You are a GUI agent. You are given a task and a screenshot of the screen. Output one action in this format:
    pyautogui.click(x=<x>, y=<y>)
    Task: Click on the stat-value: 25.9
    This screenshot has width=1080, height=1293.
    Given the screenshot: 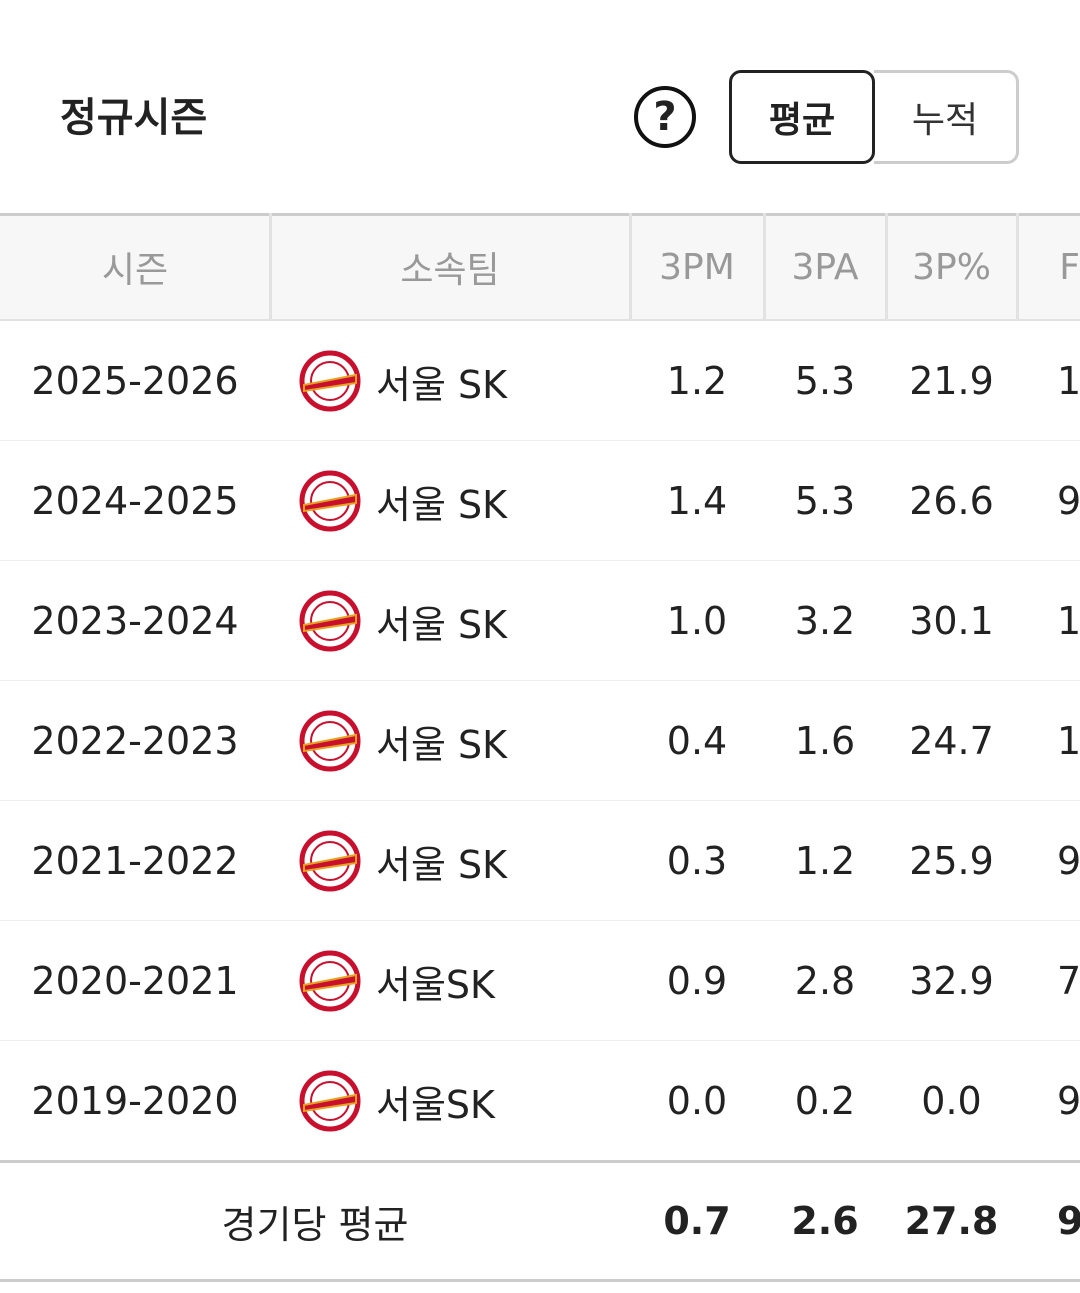 What is the action you would take?
    pyautogui.click(x=951, y=861)
    